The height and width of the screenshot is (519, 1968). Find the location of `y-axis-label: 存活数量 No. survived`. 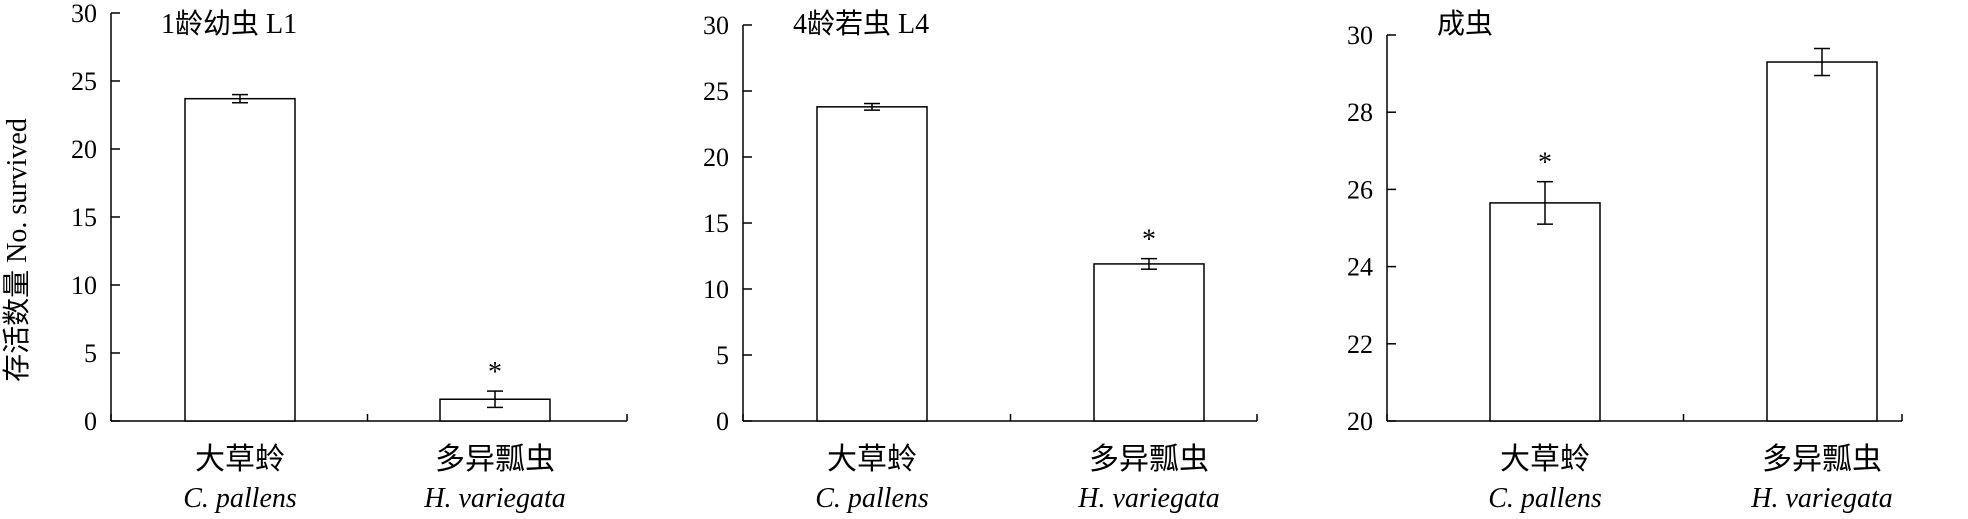

y-axis-label: 存活数量 No. survived is located at coordinates (17, 250).